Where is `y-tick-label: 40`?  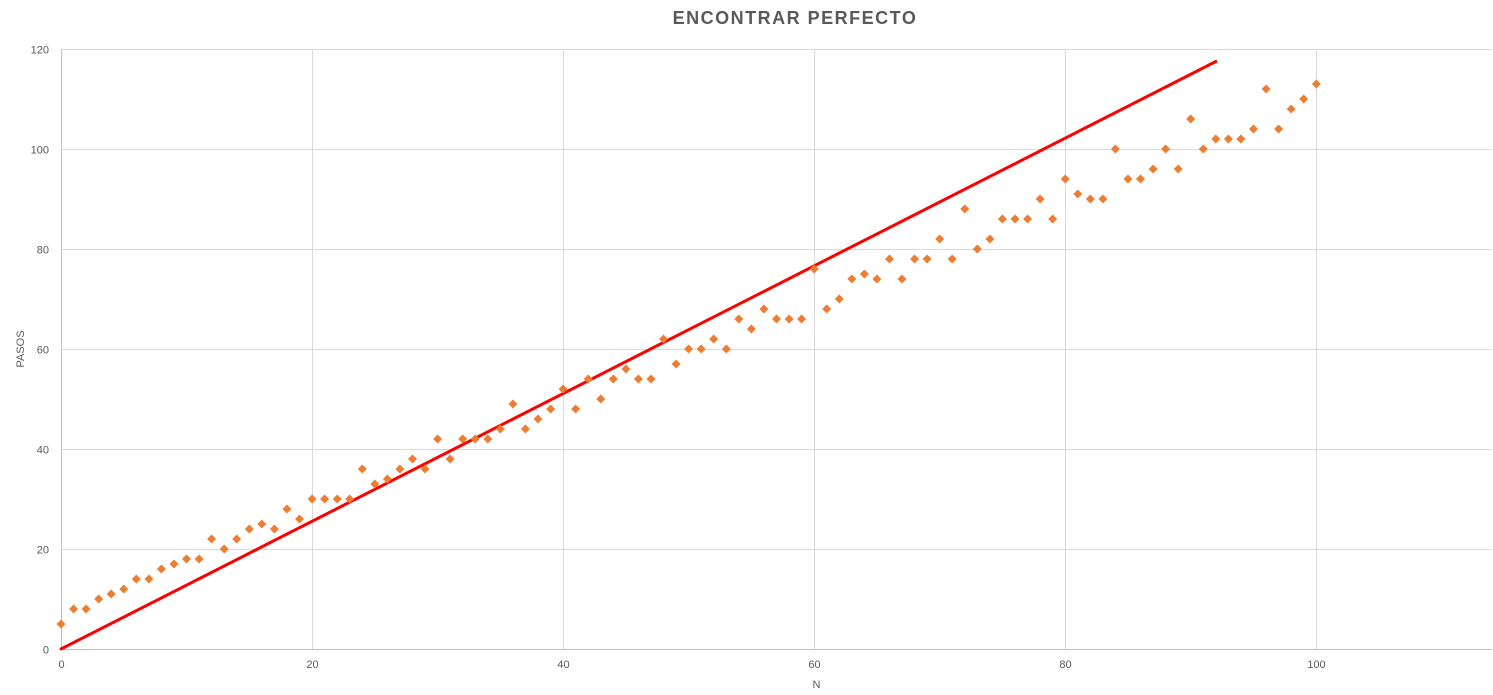
y-tick-label: 40 is located at coordinates (43, 451).